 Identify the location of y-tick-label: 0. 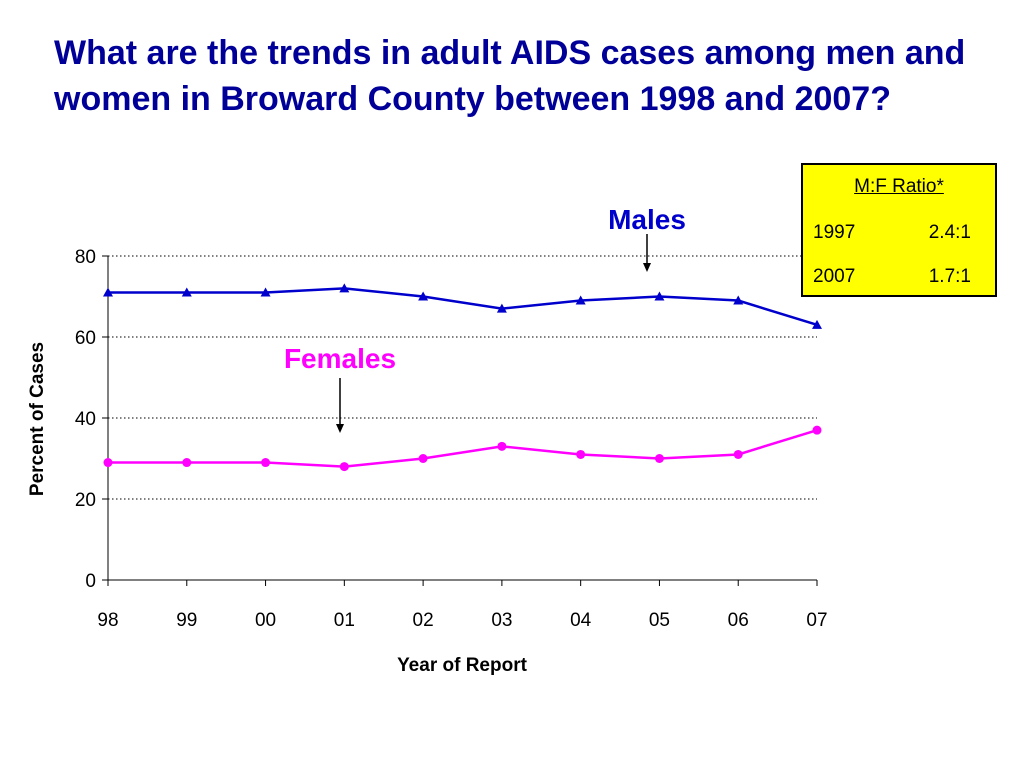
(90, 581).